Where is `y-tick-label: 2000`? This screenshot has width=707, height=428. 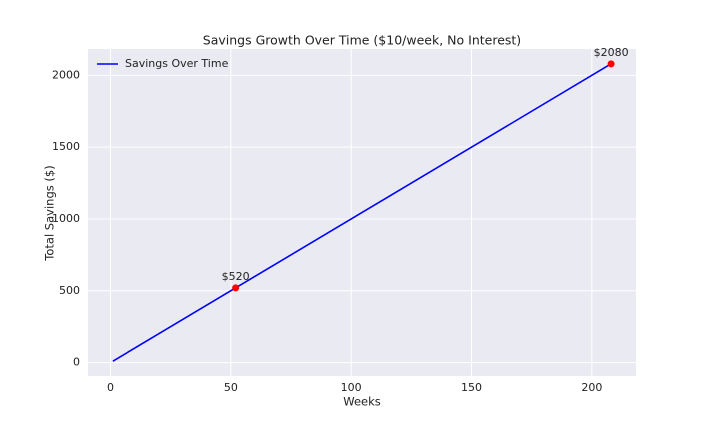
y-tick-label: 2000 is located at coordinates (66, 74).